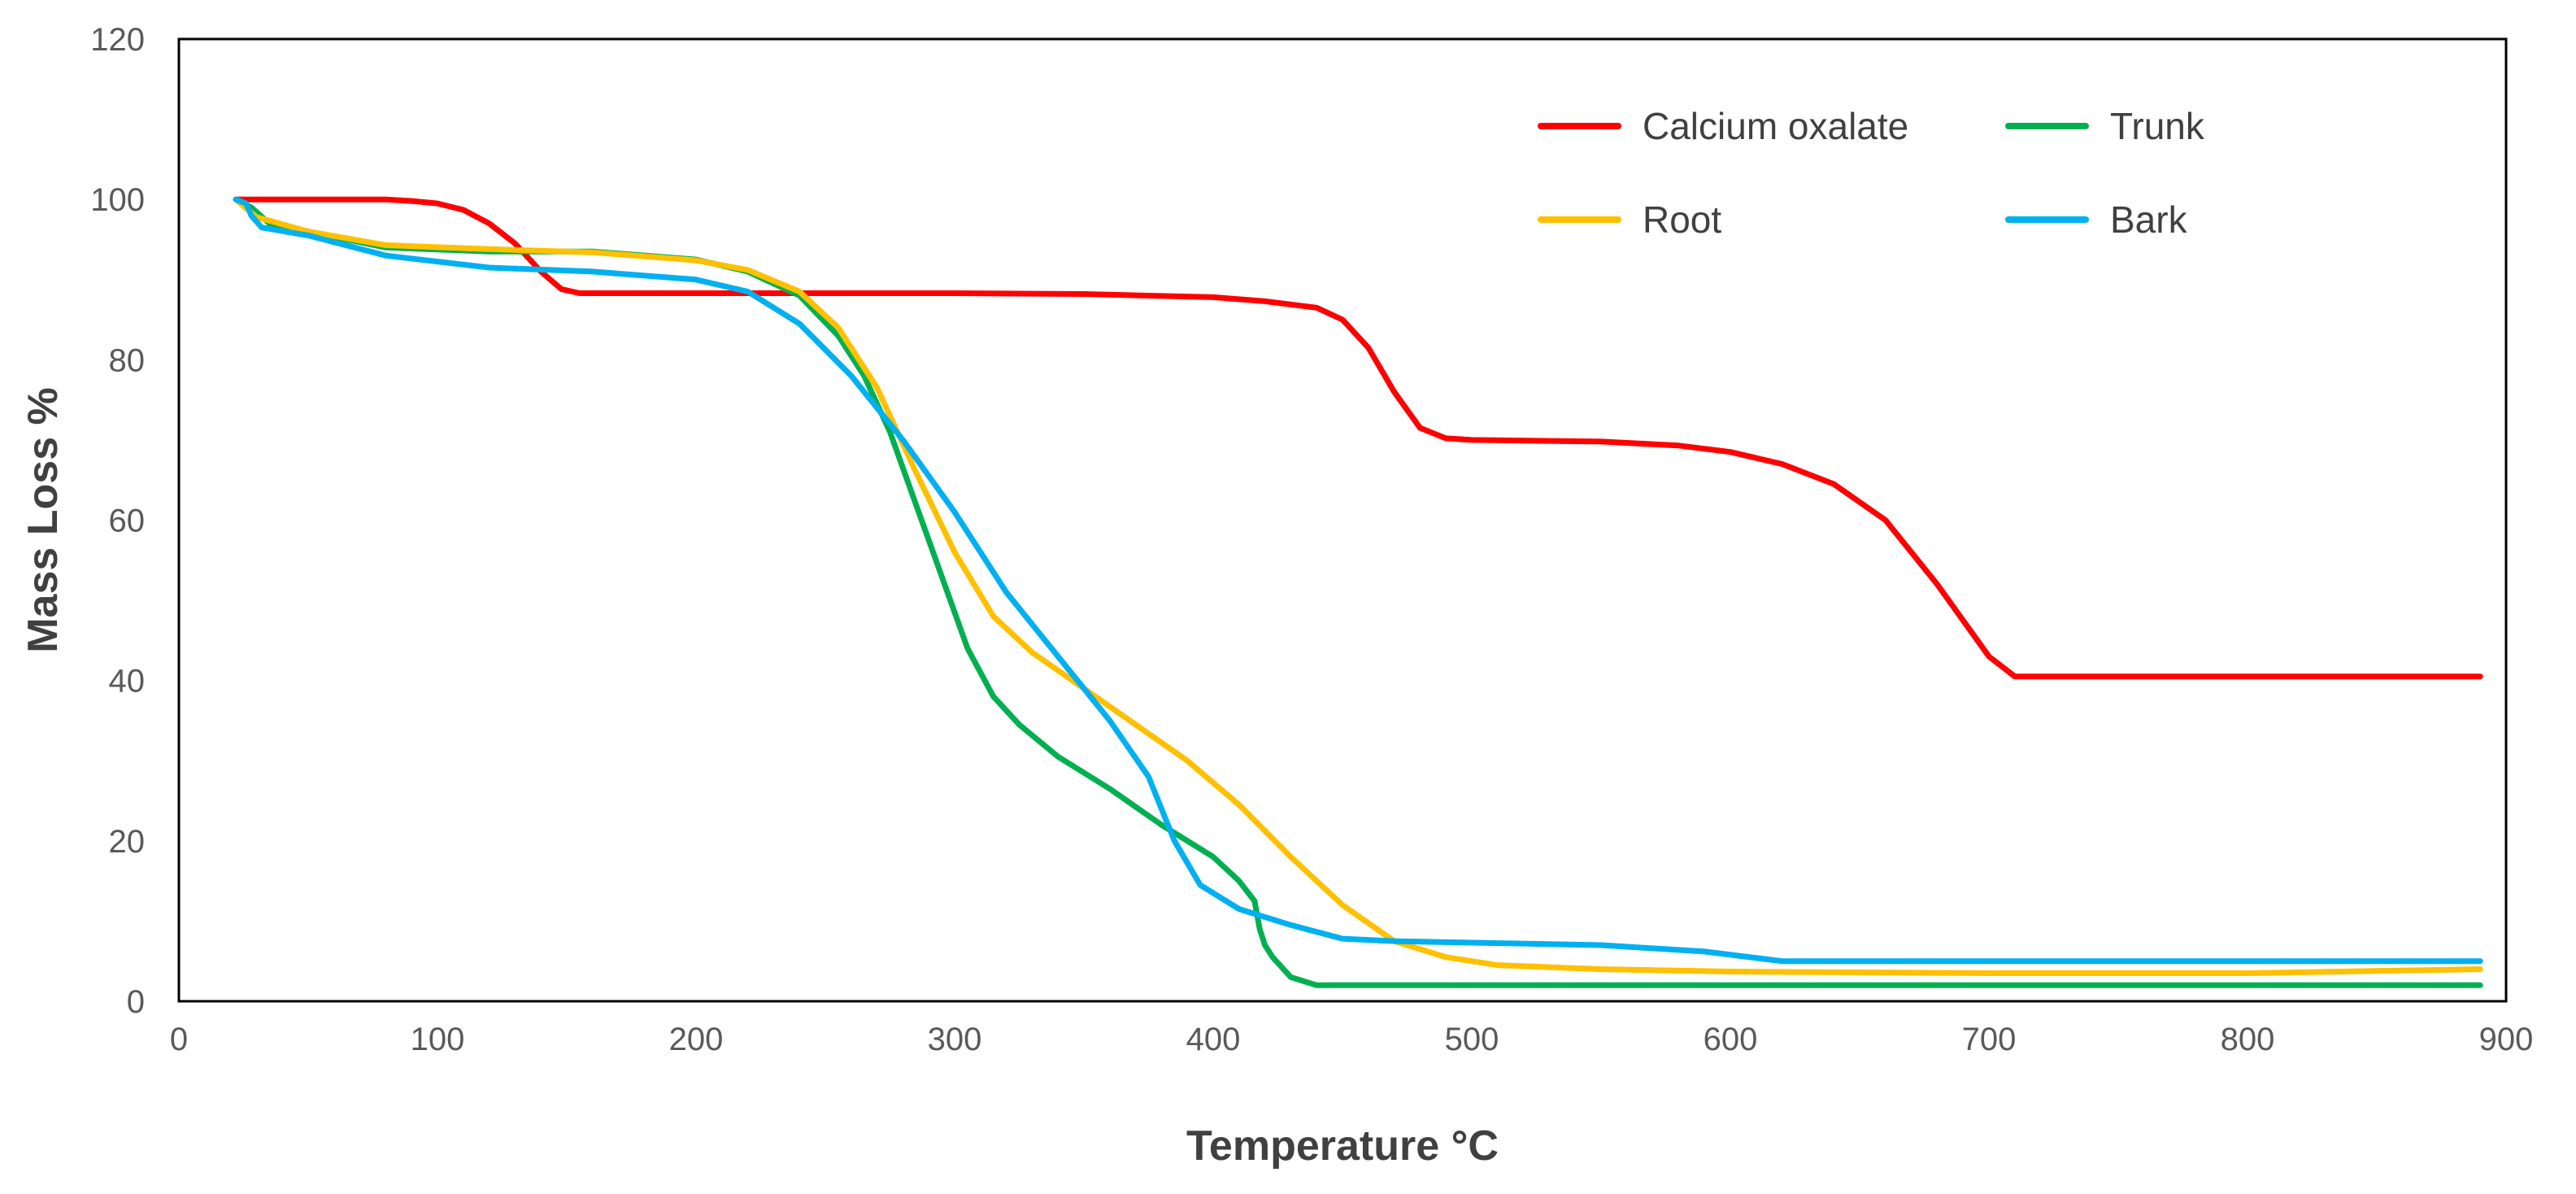 Image resolution: width=2576 pixels, height=1194 pixels. I want to click on x-tick-label: 900, so click(2507, 1039).